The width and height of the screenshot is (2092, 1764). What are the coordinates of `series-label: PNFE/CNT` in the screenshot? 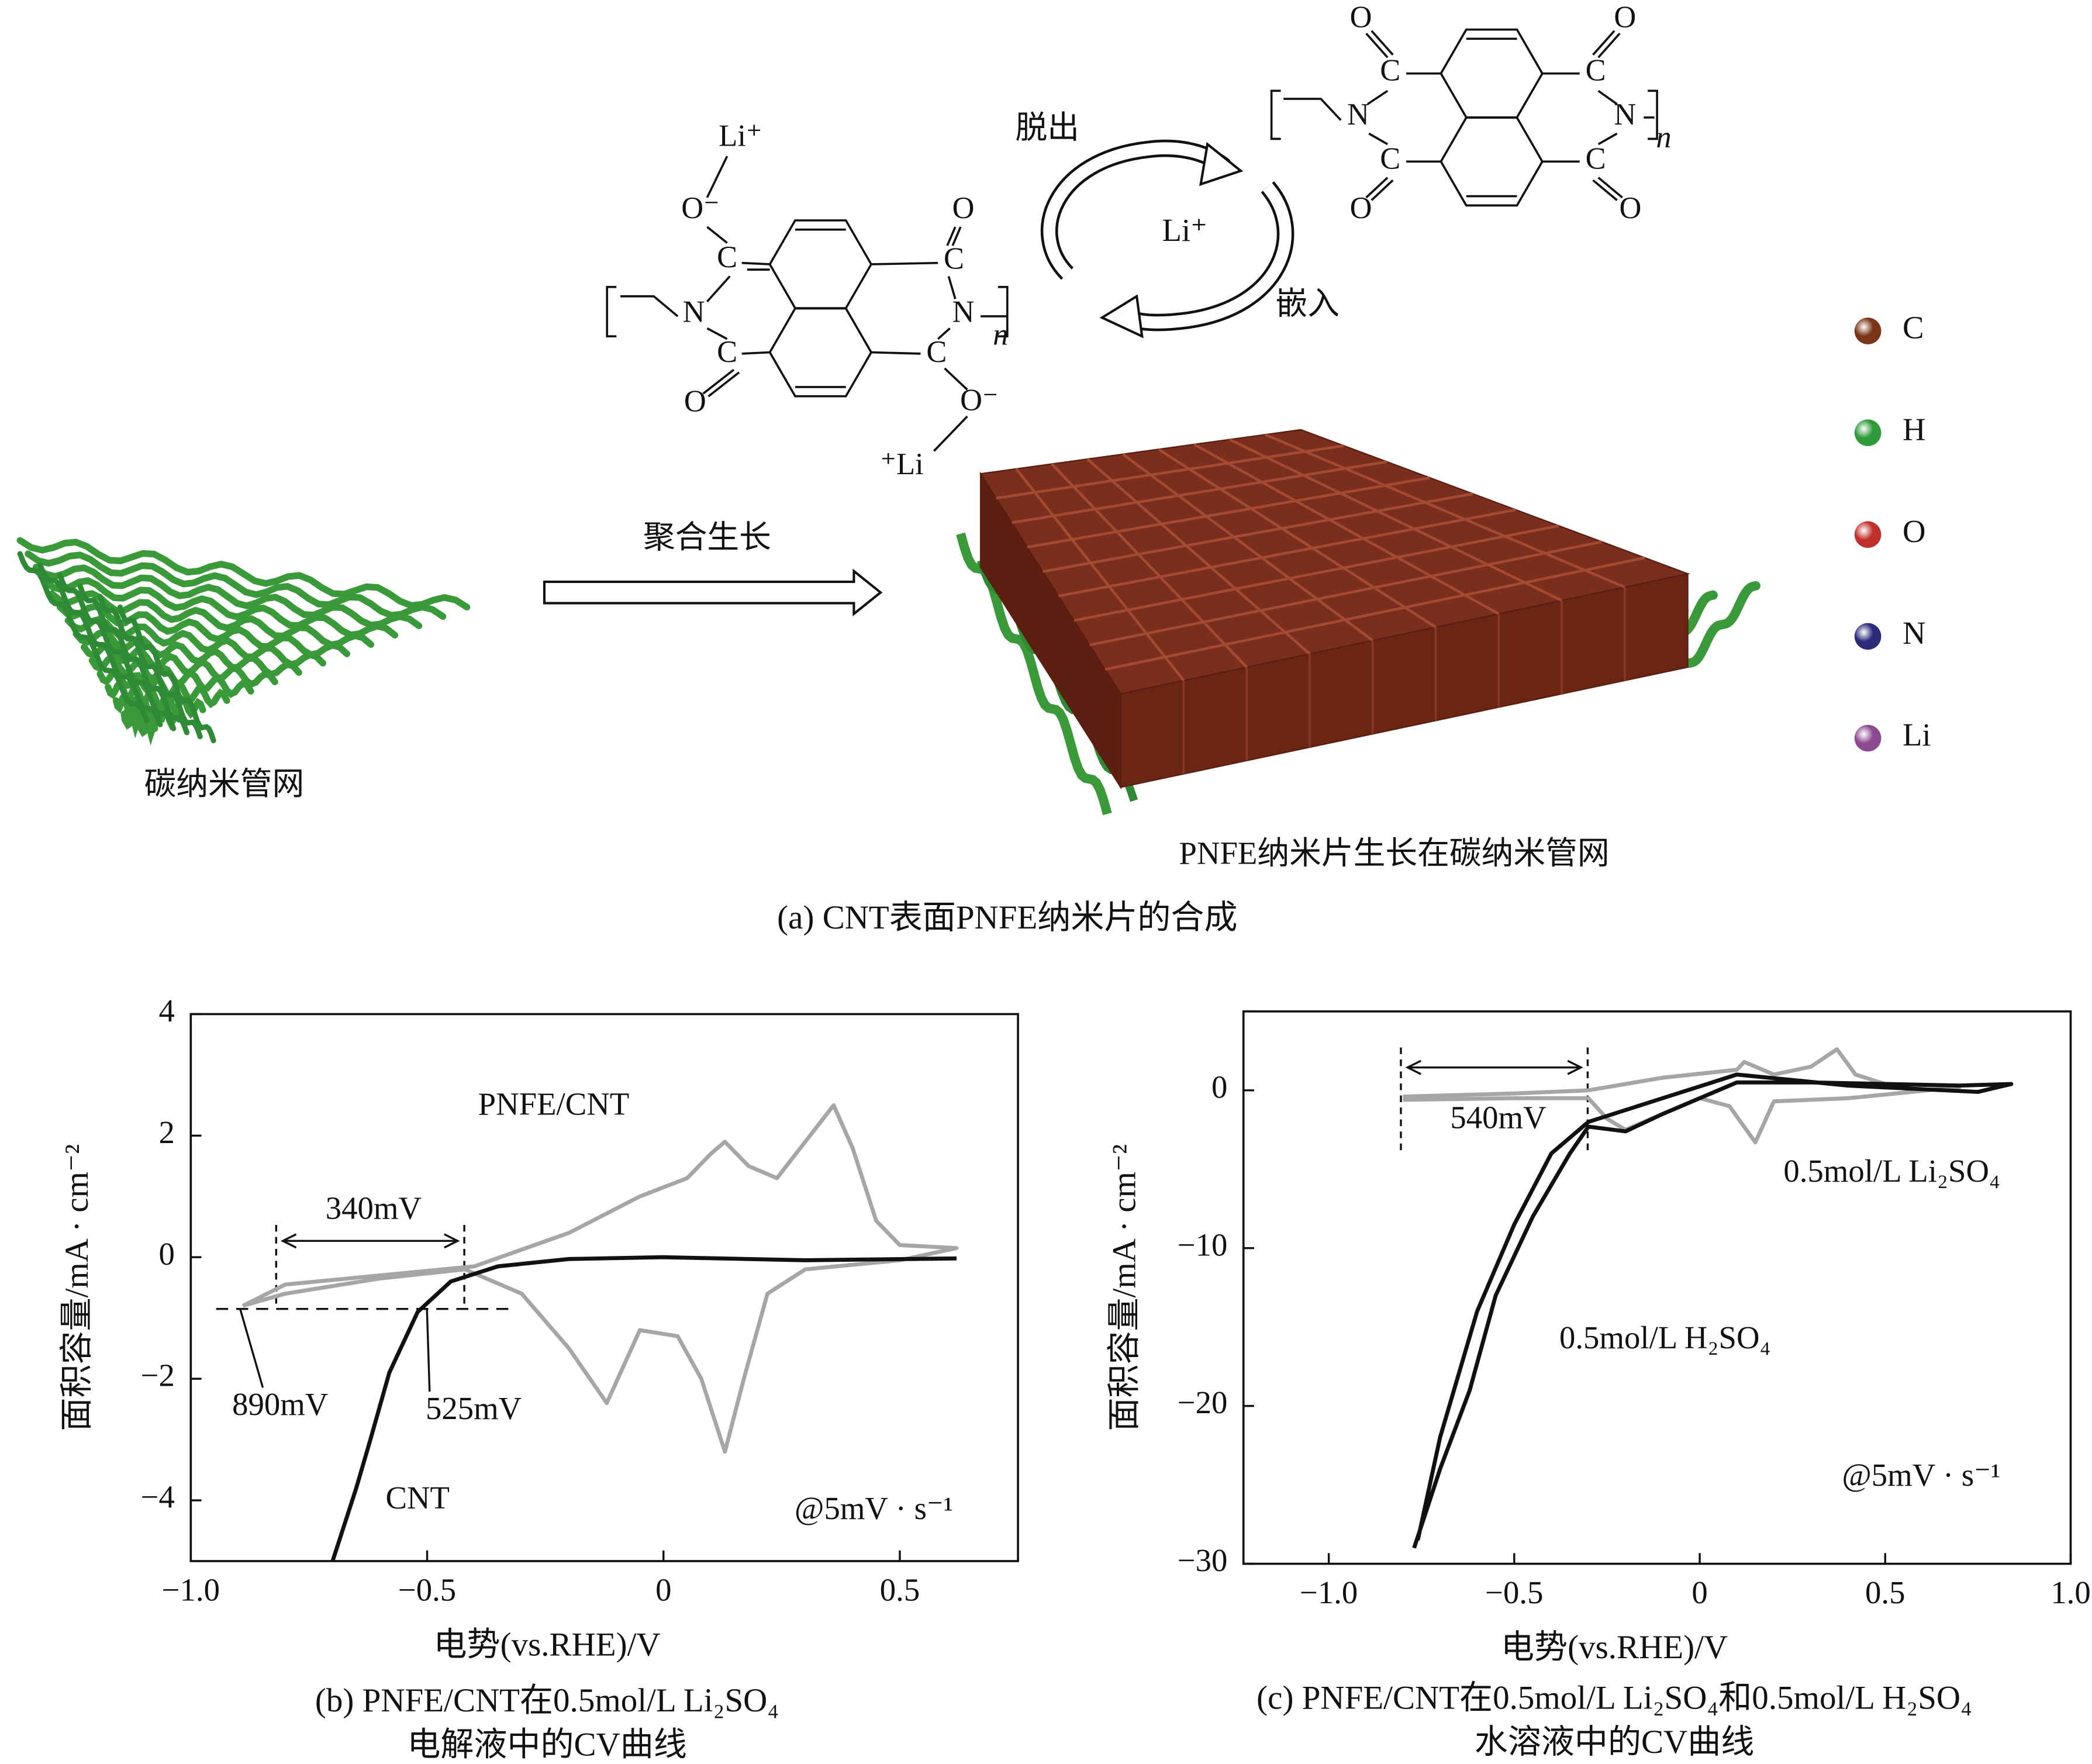 It's located at (554, 1104).